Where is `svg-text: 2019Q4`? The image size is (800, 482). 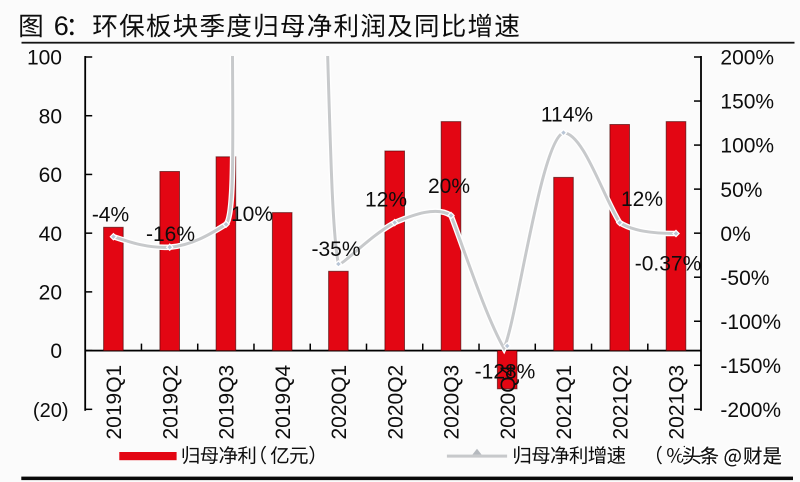 svg-text: 2019Q4 is located at coordinates (283, 401).